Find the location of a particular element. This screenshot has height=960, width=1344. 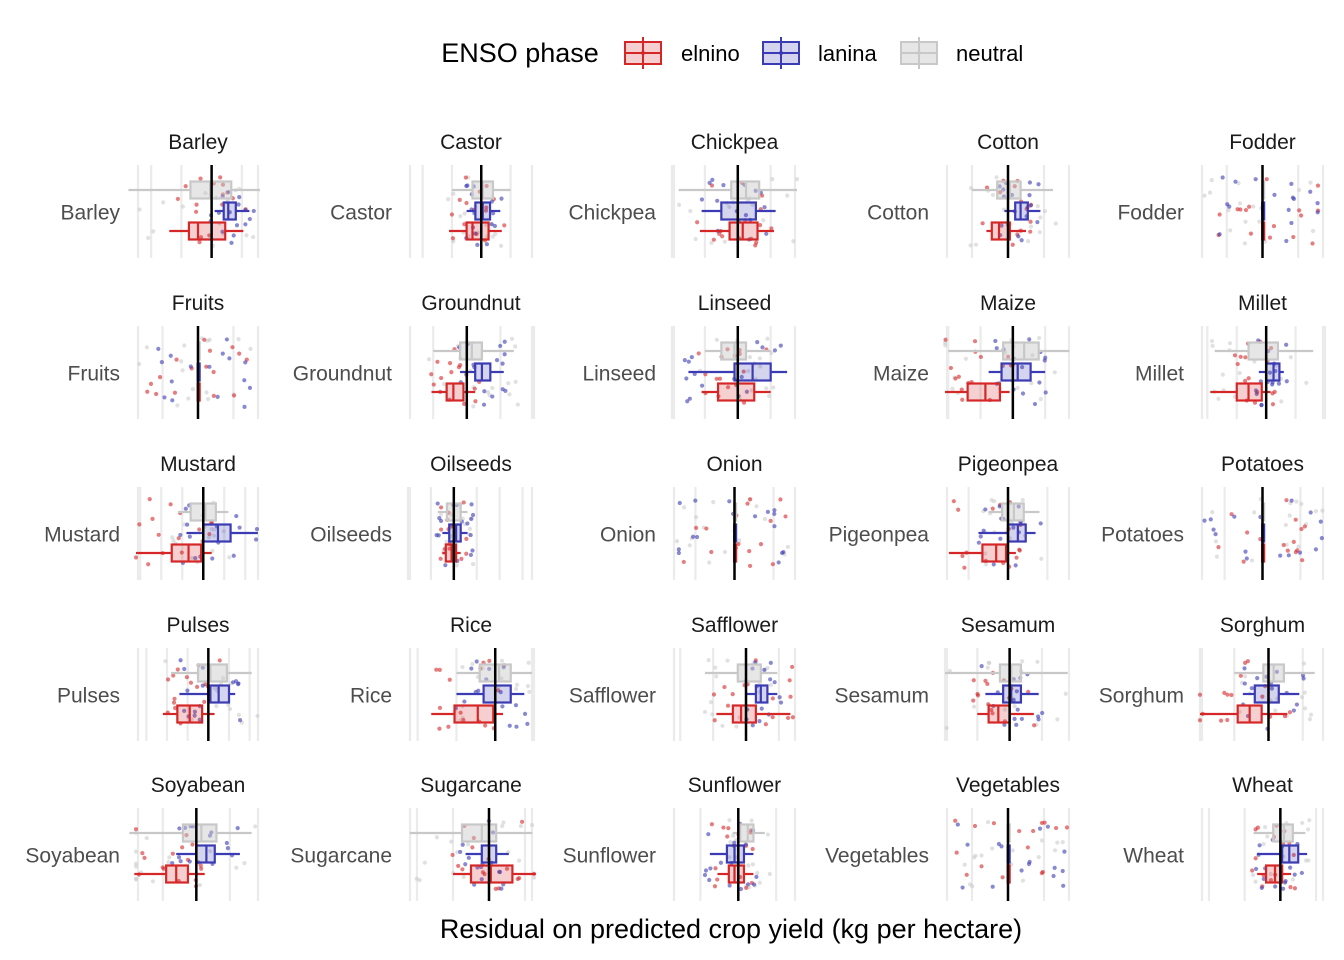

facet-strip-label: Mustard is located at coordinates (198, 464).